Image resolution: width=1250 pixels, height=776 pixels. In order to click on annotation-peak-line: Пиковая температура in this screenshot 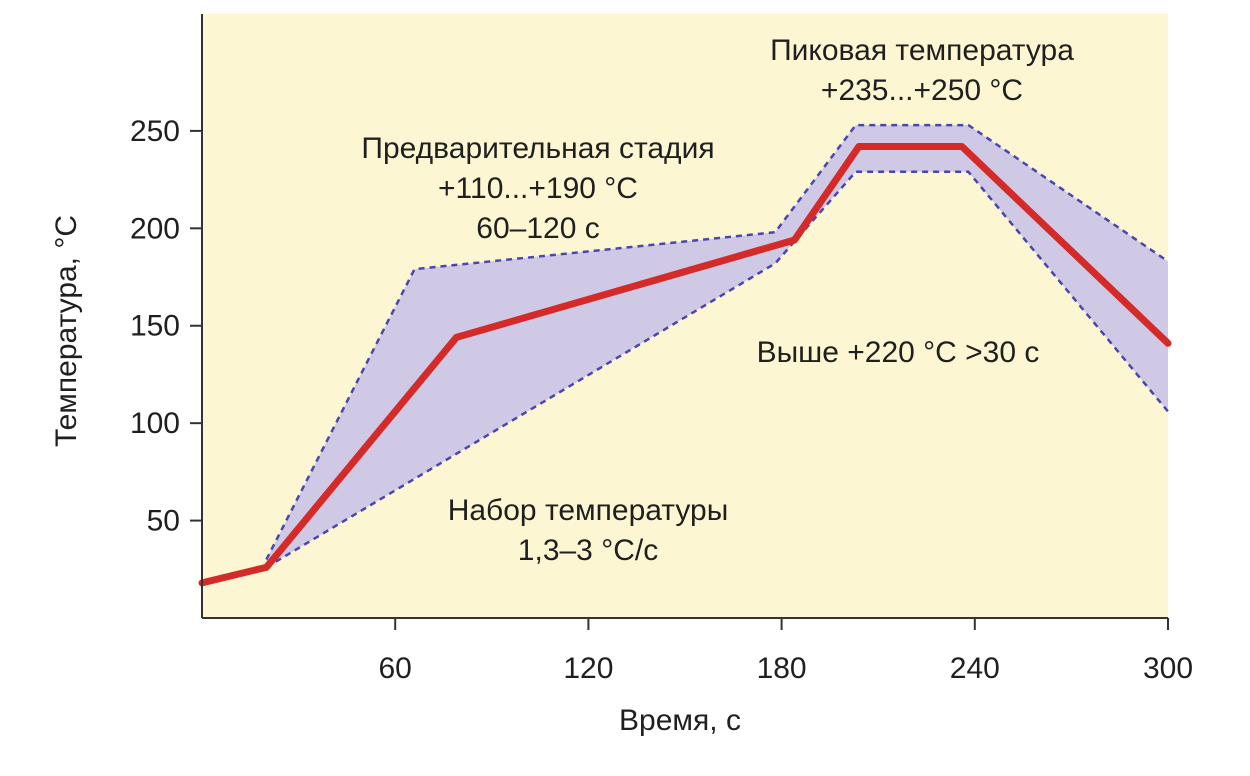, I will do `click(922, 50)`.